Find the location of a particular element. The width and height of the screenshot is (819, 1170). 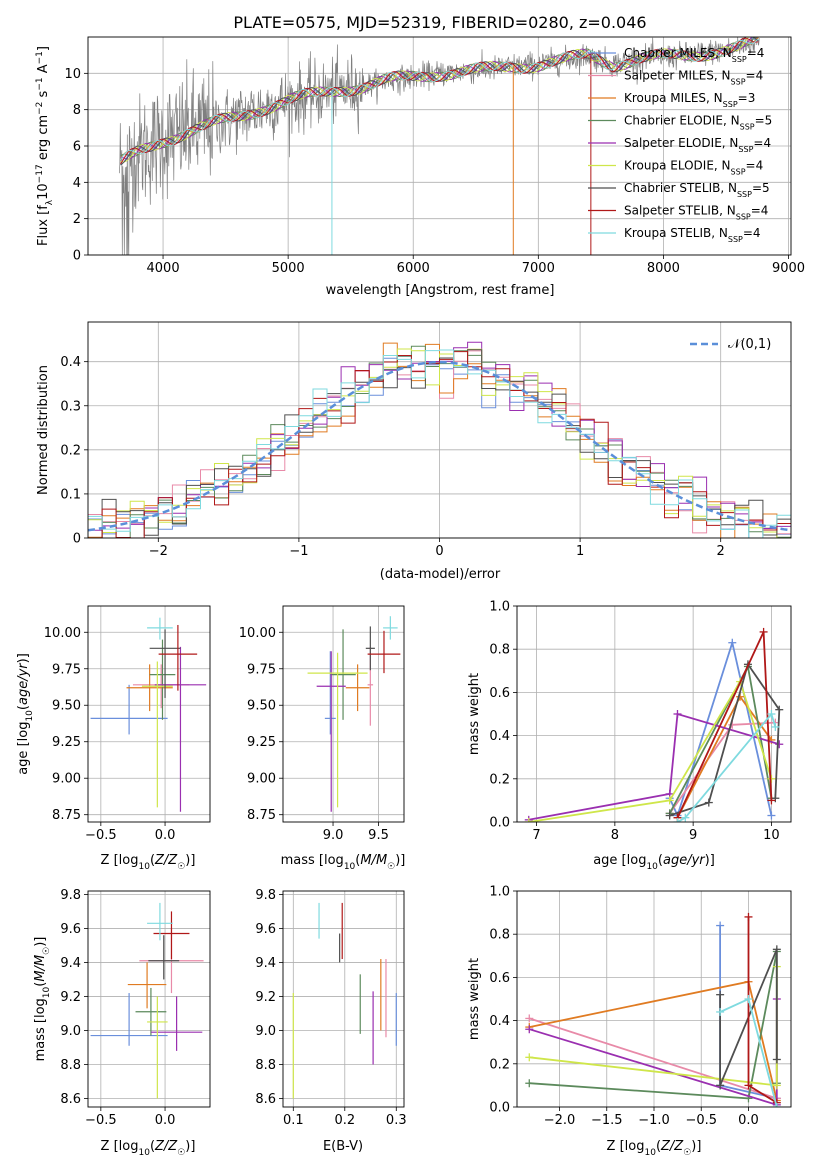

weight-vs-age-ylabel: mass weight is located at coordinates (474, 714).